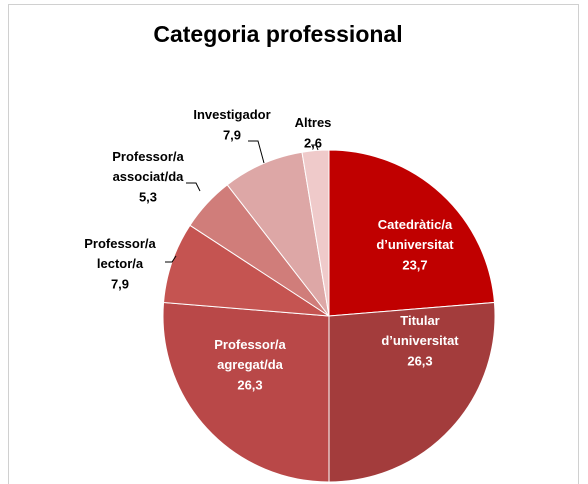  I want to click on slice-label: Professor/a lector/a, so click(120, 253).